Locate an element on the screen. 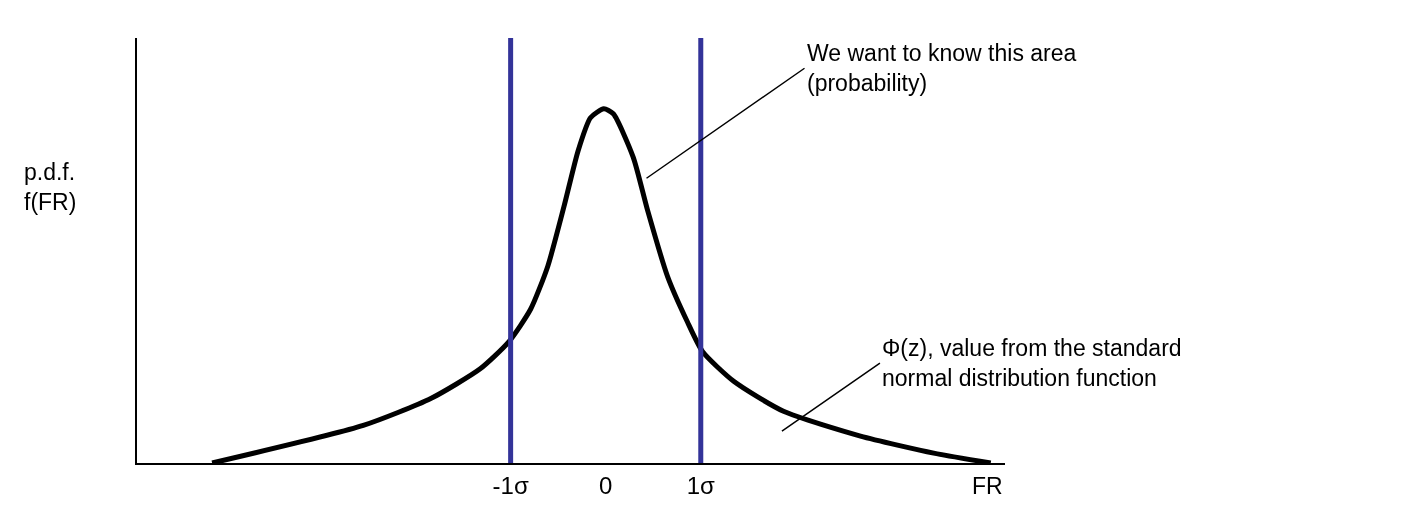 The height and width of the screenshot is (511, 1410). annotation: Φ(z), value from the standard normal distribution function is located at coordinates (1032, 363).